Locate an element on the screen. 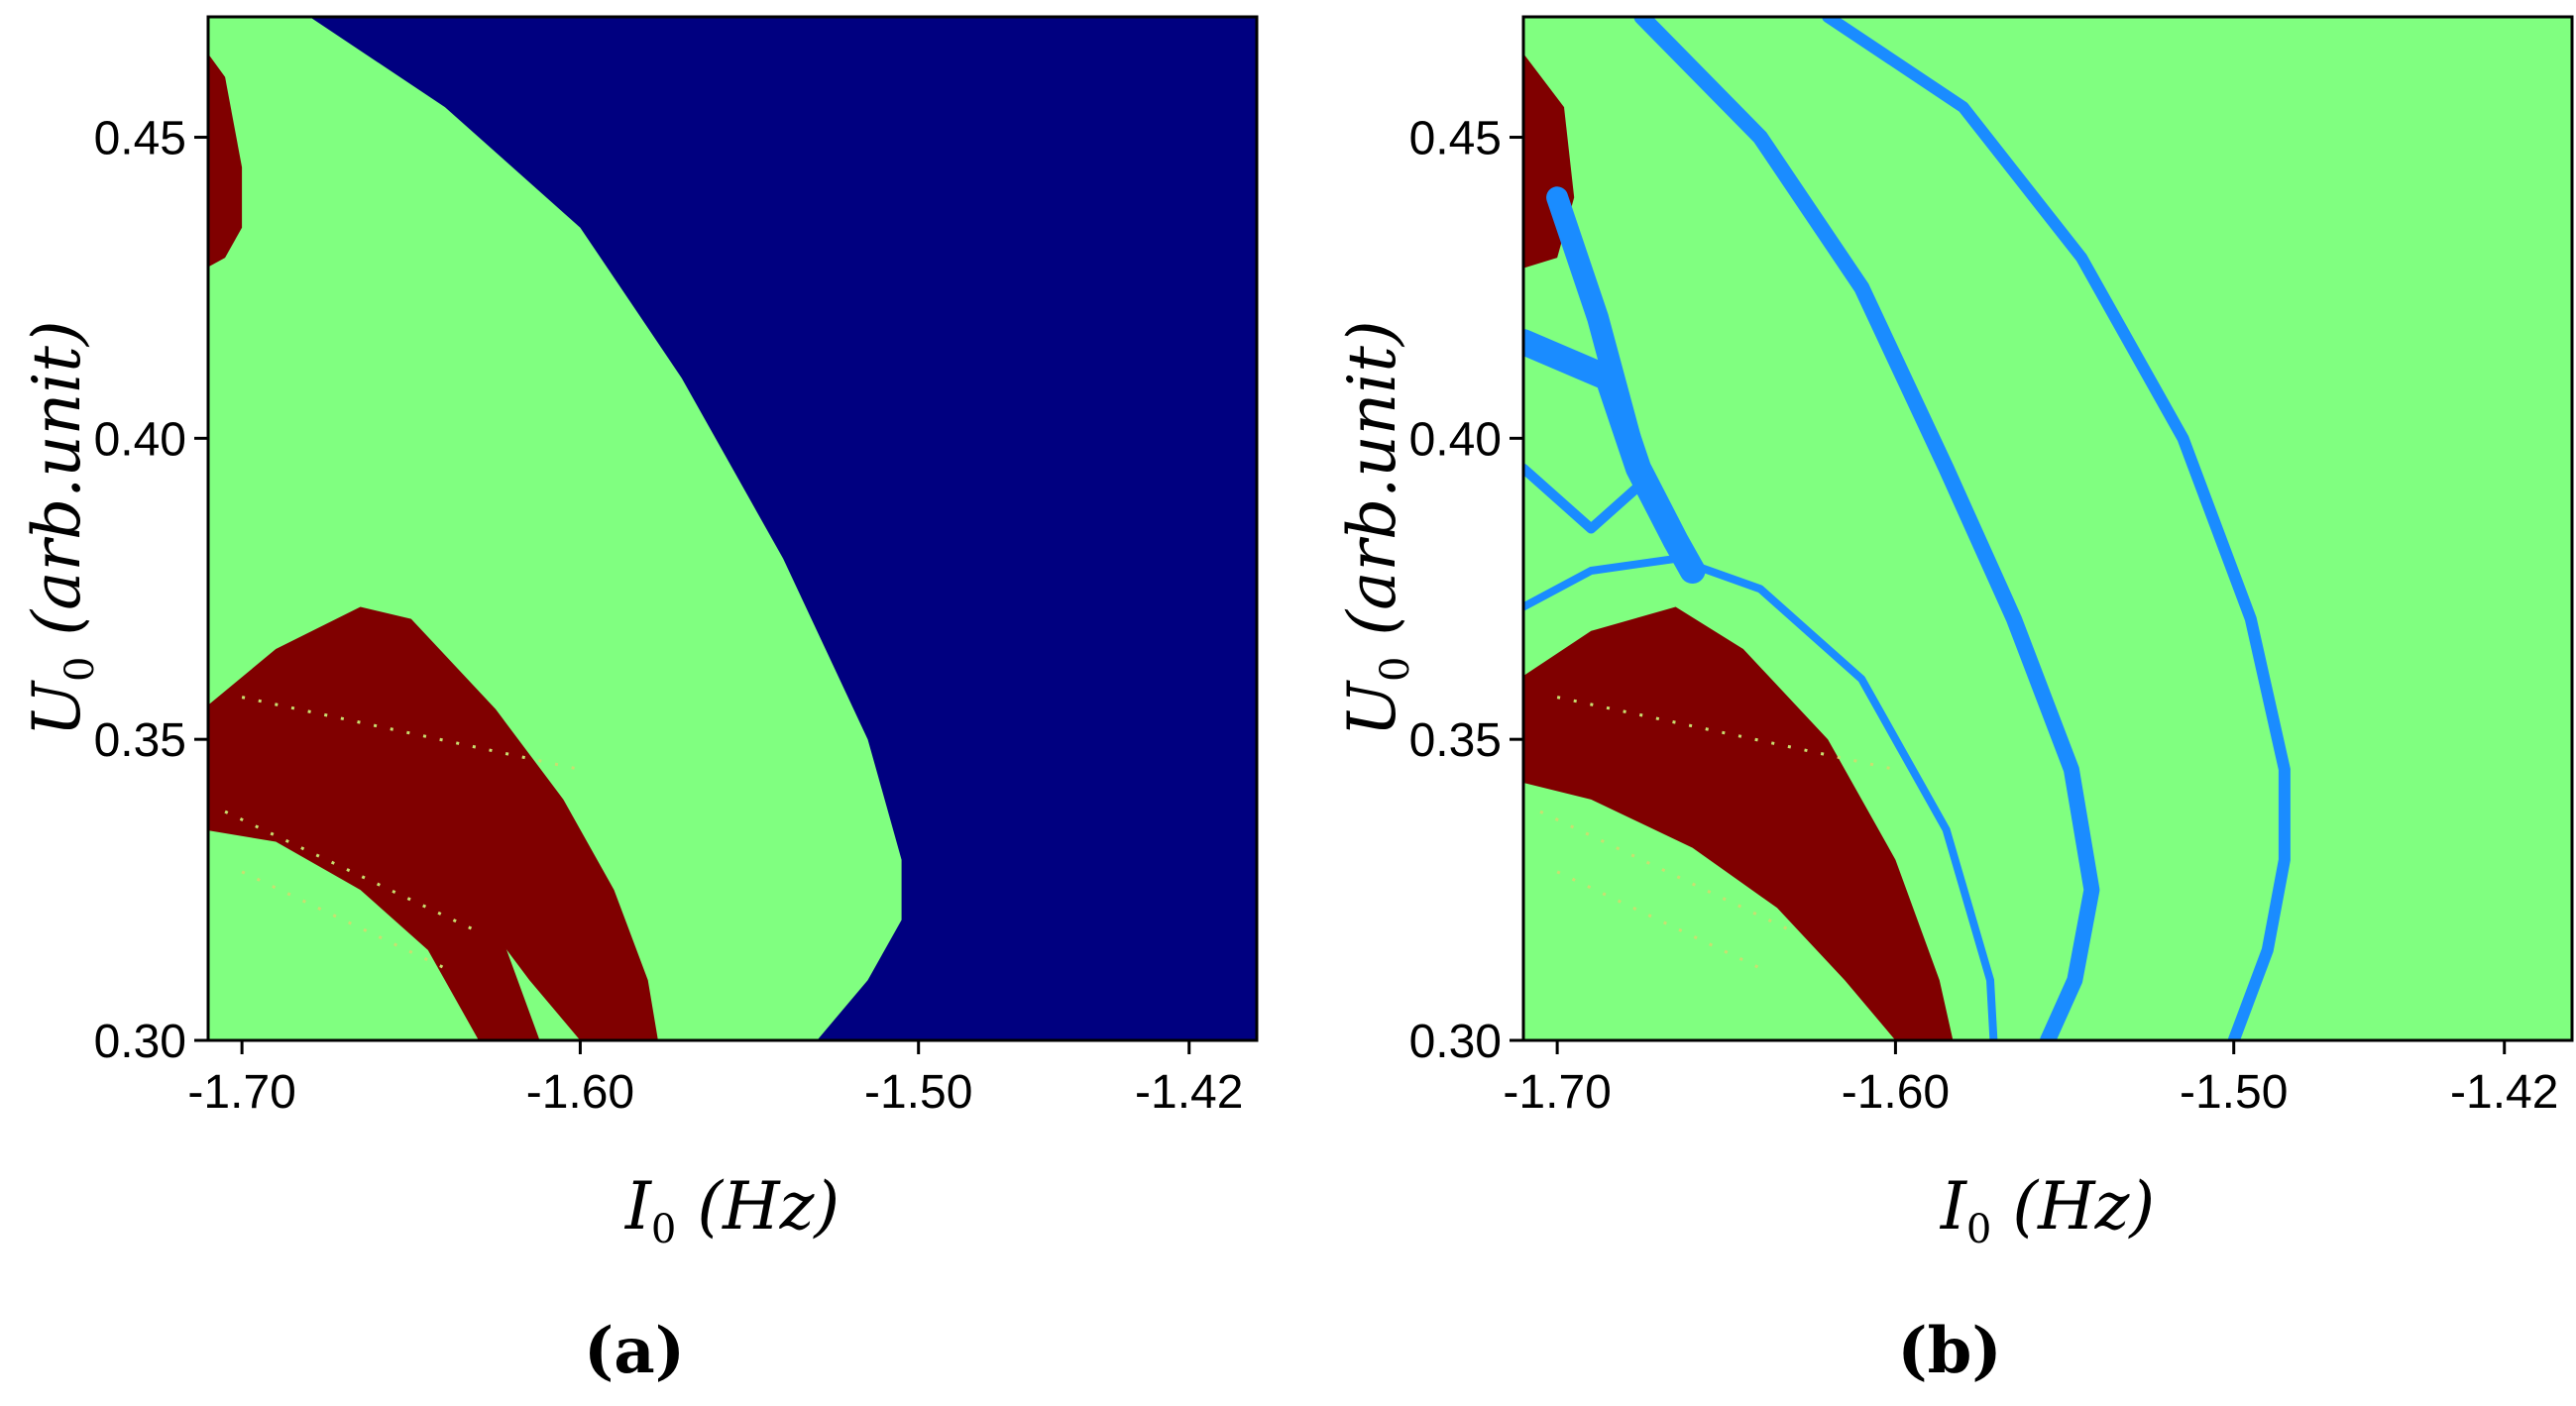 The width and height of the screenshot is (2576, 1406). branch-stem is located at coordinates (1597, 333).